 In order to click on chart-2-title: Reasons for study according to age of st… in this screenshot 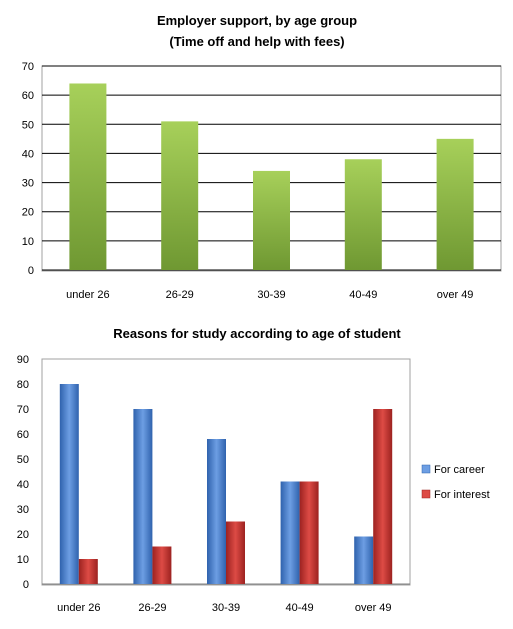, I will do `click(257, 333)`.